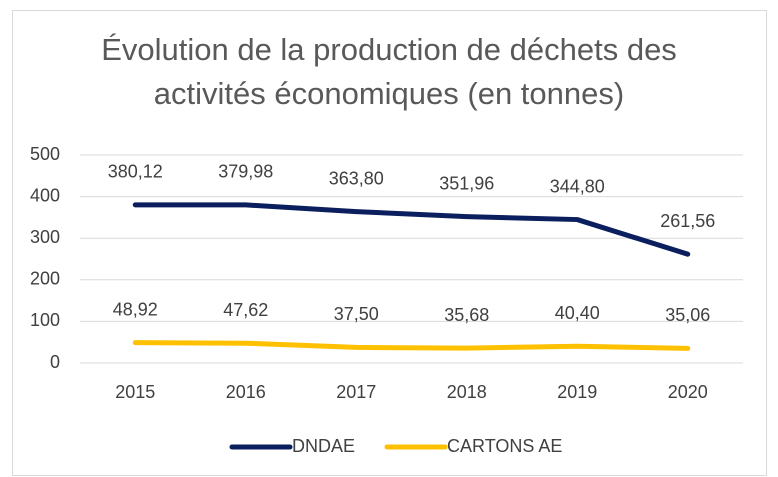 The image size is (778, 477). What do you see at coordinates (45, 154) in the screenshot?
I see `y-tick-label: 500` at bounding box center [45, 154].